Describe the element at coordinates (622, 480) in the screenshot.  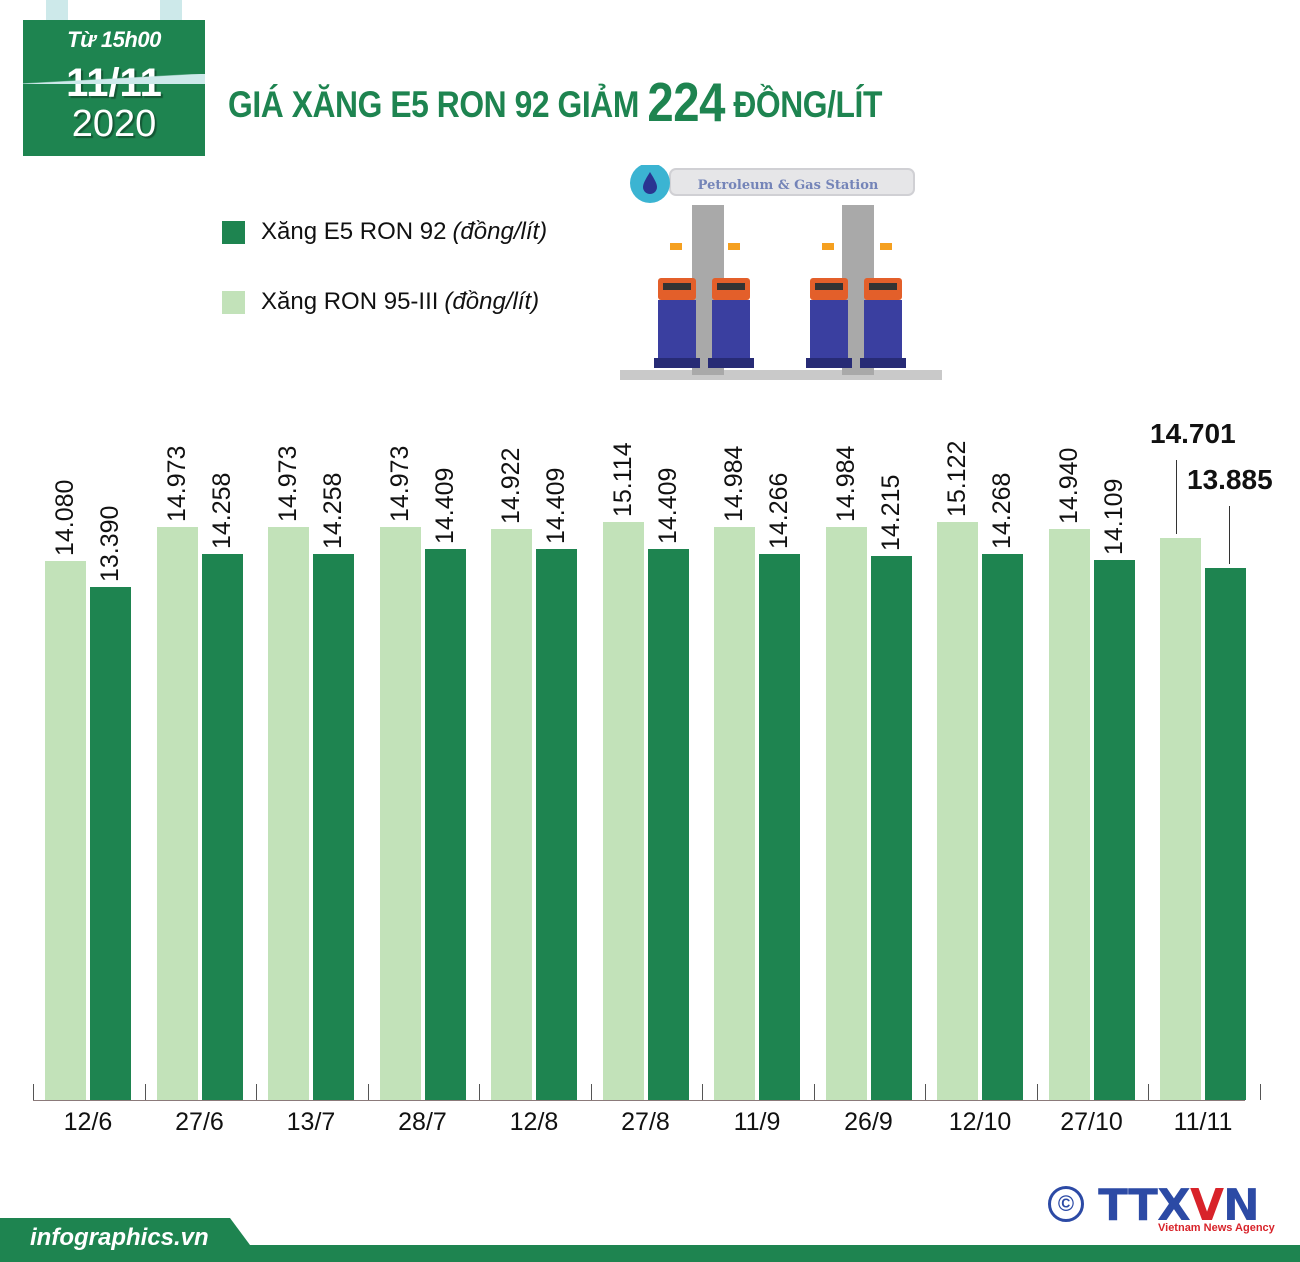
I see `value-label: 15.114` at that location.